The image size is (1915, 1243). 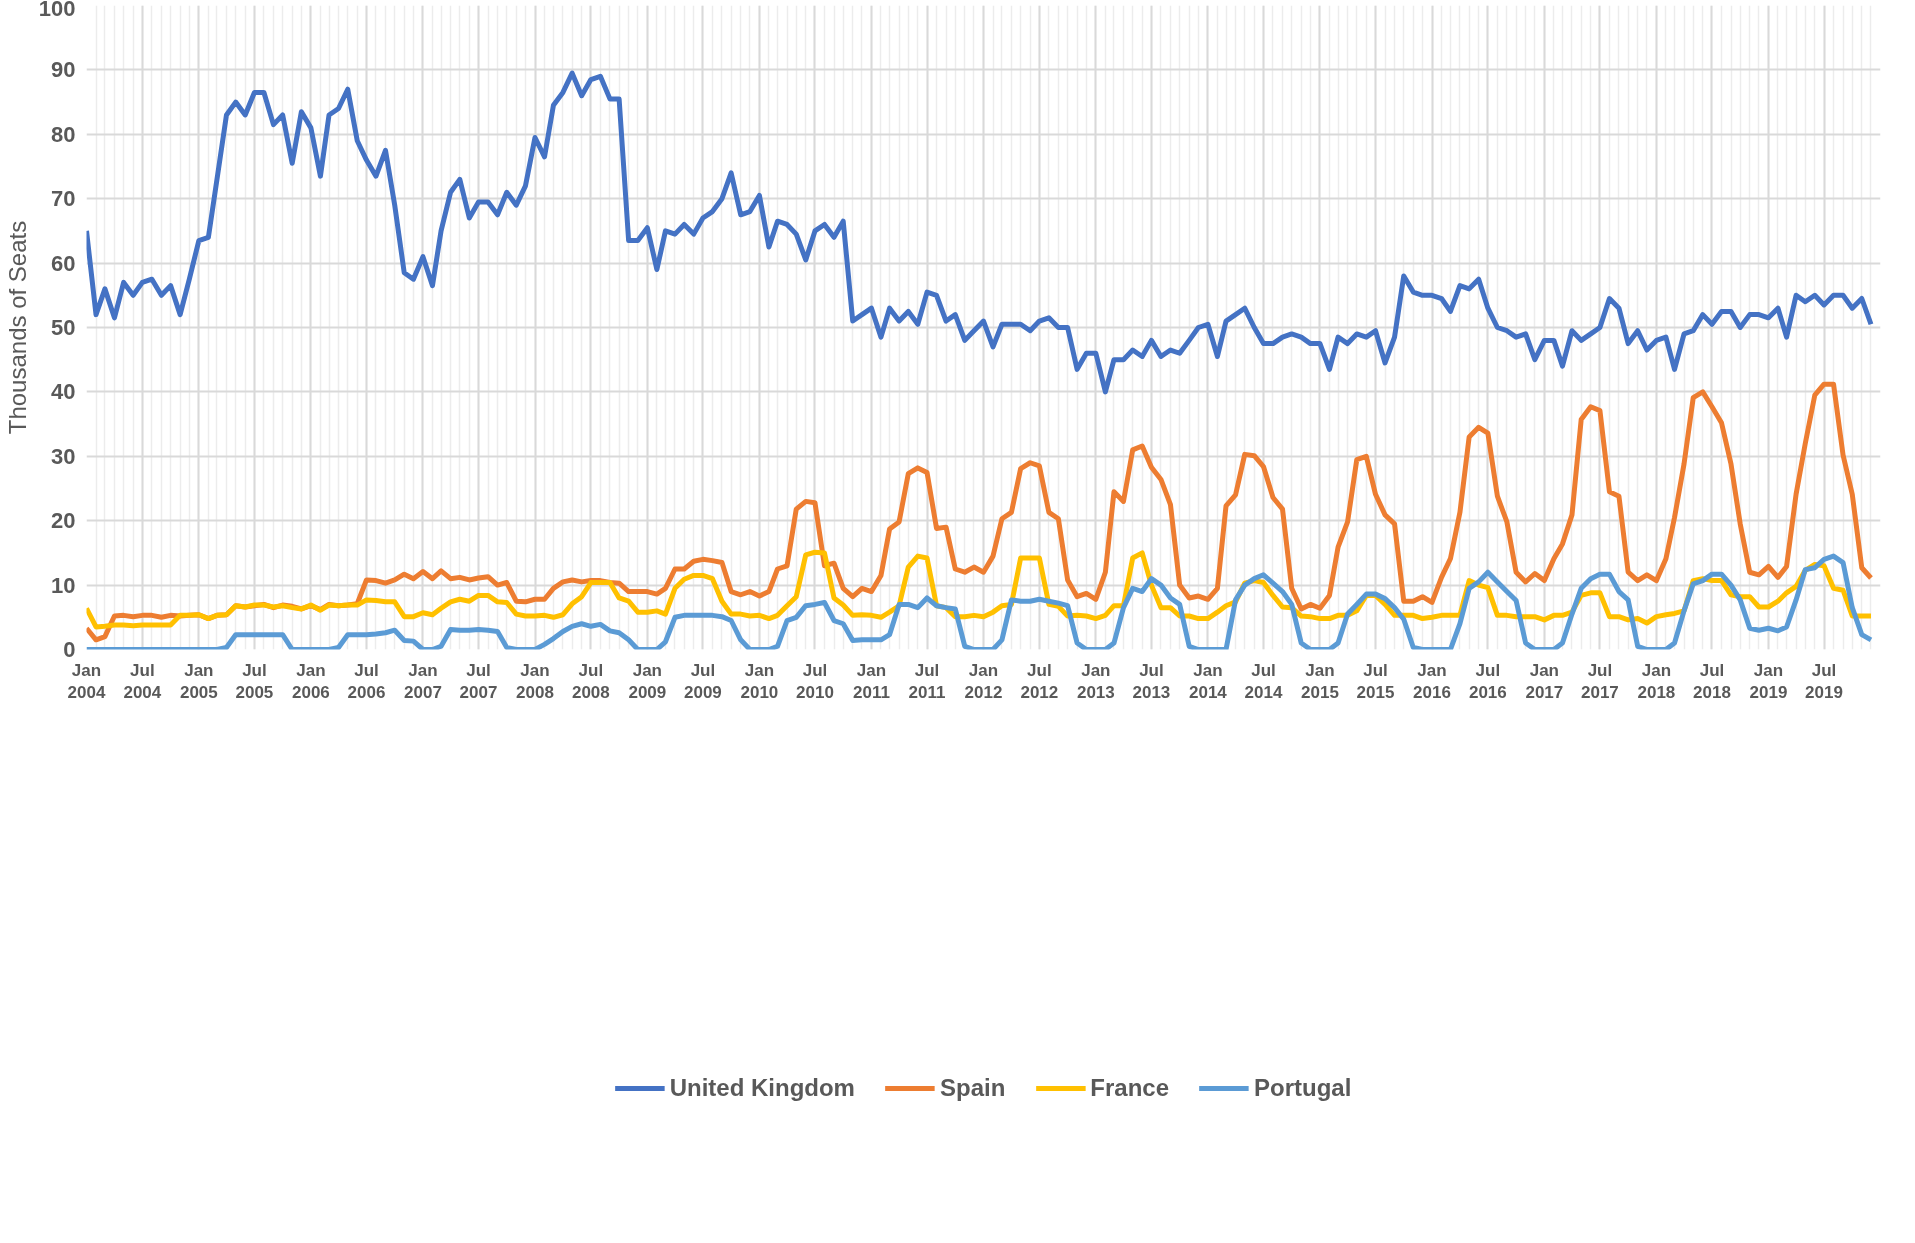 I want to click on y-axis-title: Thousands of Seats, so click(x=17, y=327).